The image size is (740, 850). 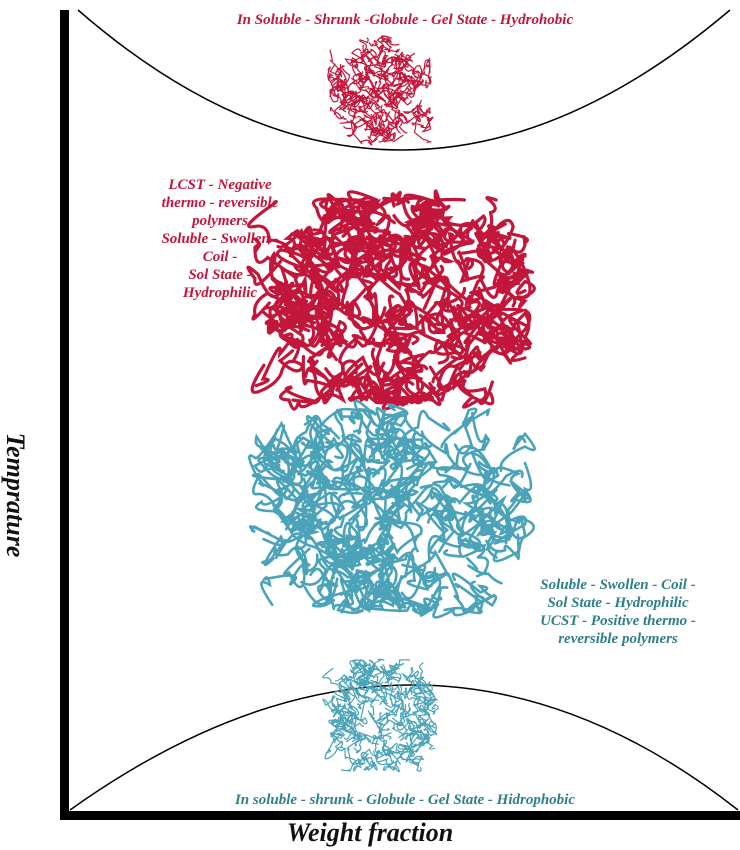 What do you see at coordinates (64, 414) in the screenshot?
I see `y-axis-line` at bounding box center [64, 414].